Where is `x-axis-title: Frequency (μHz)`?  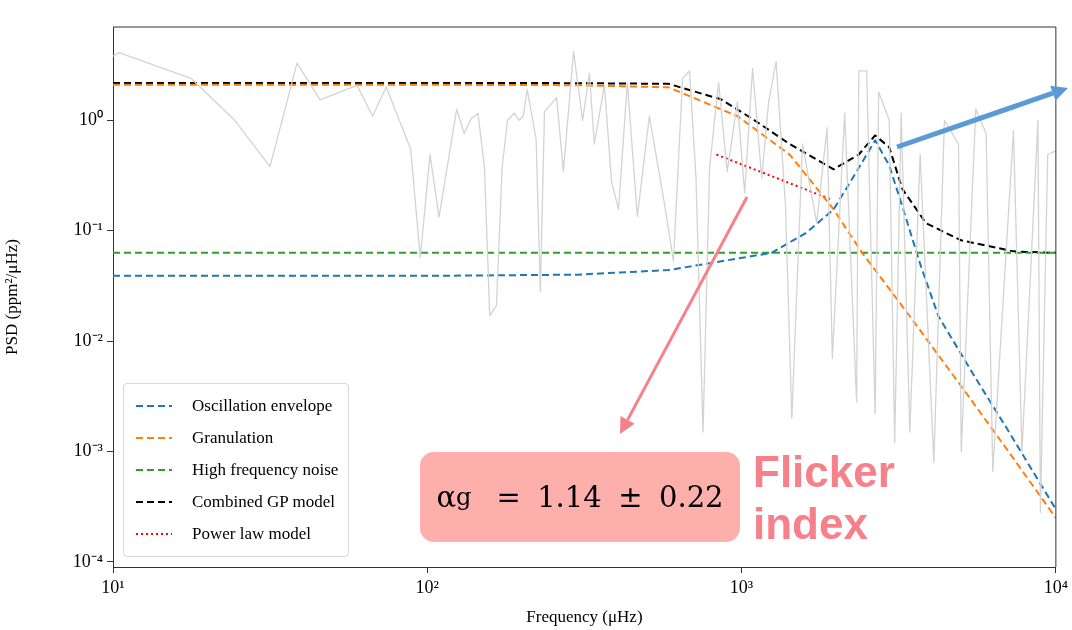
x-axis-title: Frequency (μHz) is located at coordinates (584, 617).